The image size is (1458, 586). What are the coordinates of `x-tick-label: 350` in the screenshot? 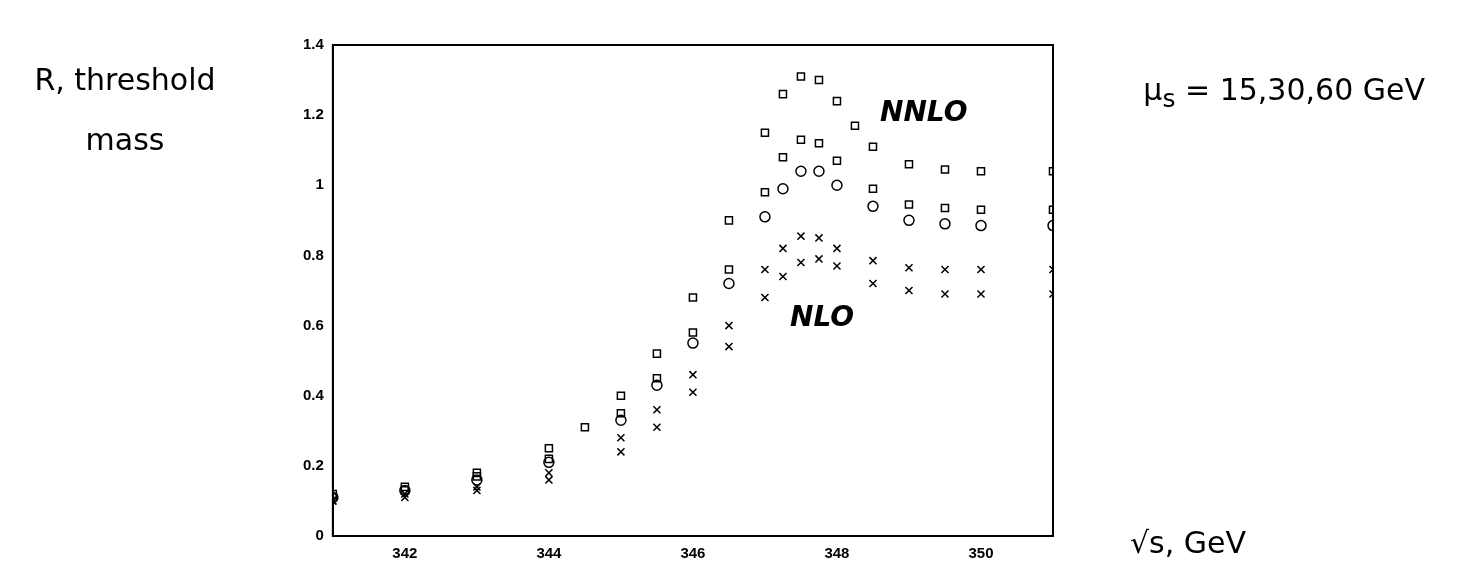 It's located at (981, 553).